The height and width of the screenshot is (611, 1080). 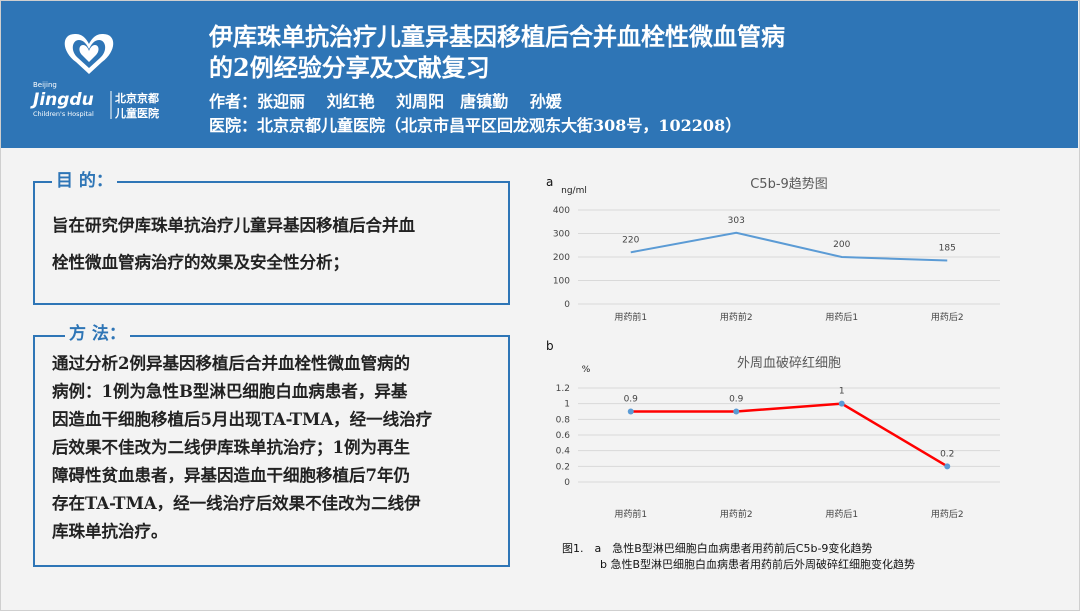 What do you see at coordinates (84, 181) in the screenshot?
I see `purpose-heading: 目 的：` at bounding box center [84, 181].